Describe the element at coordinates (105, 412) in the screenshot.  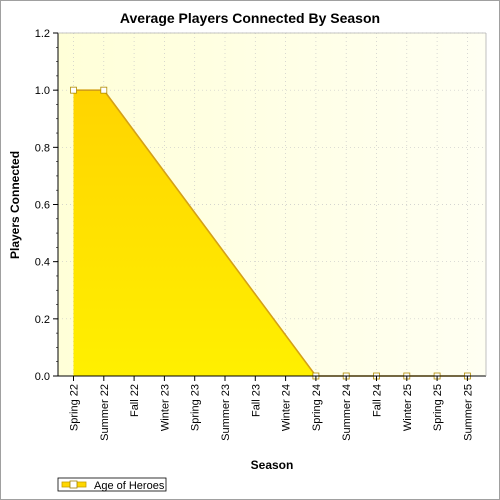
I see `x-tick-label: Summer 22` at that location.